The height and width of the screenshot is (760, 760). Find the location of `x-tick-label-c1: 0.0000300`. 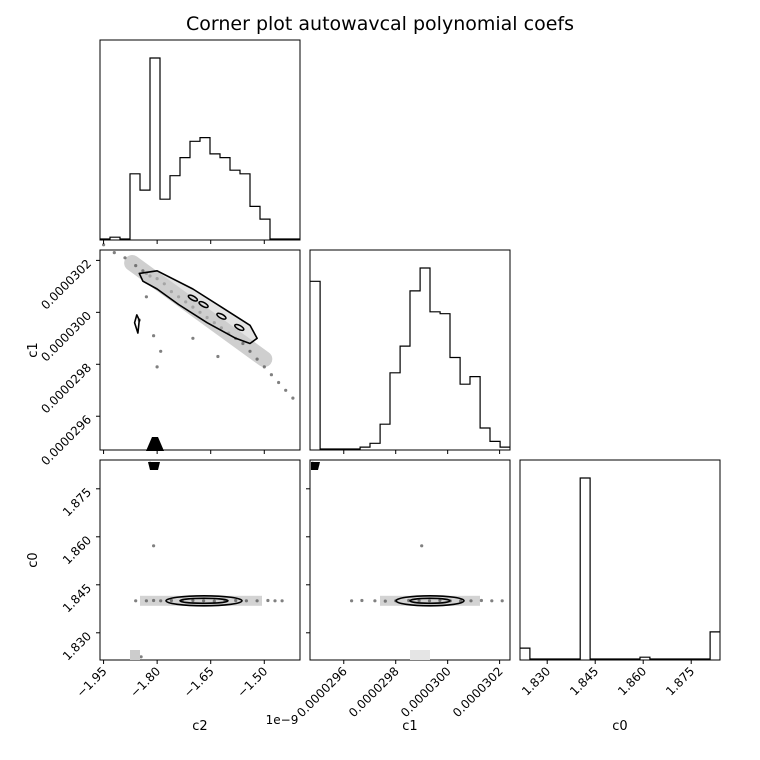

x-tick-label-c1: 0.0000300 is located at coordinates (426, 692).